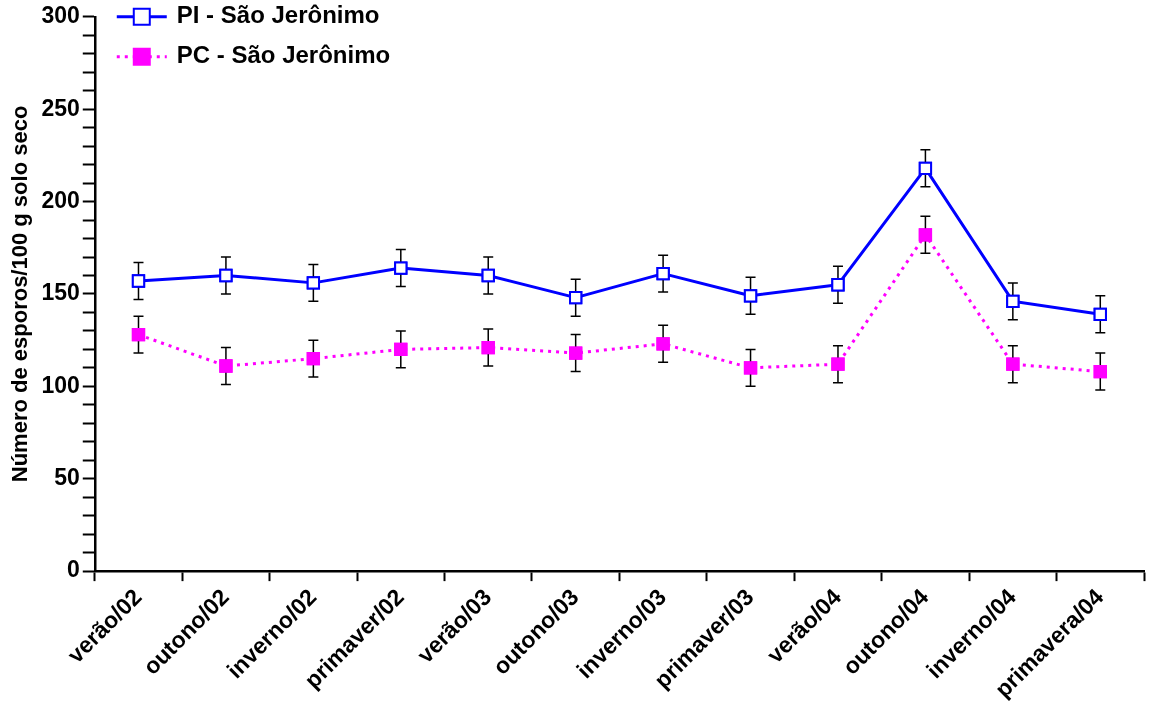  Describe the element at coordinates (283, 55) in the screenshot. I see `legend-label: PC - São Jerônimo` at that location.